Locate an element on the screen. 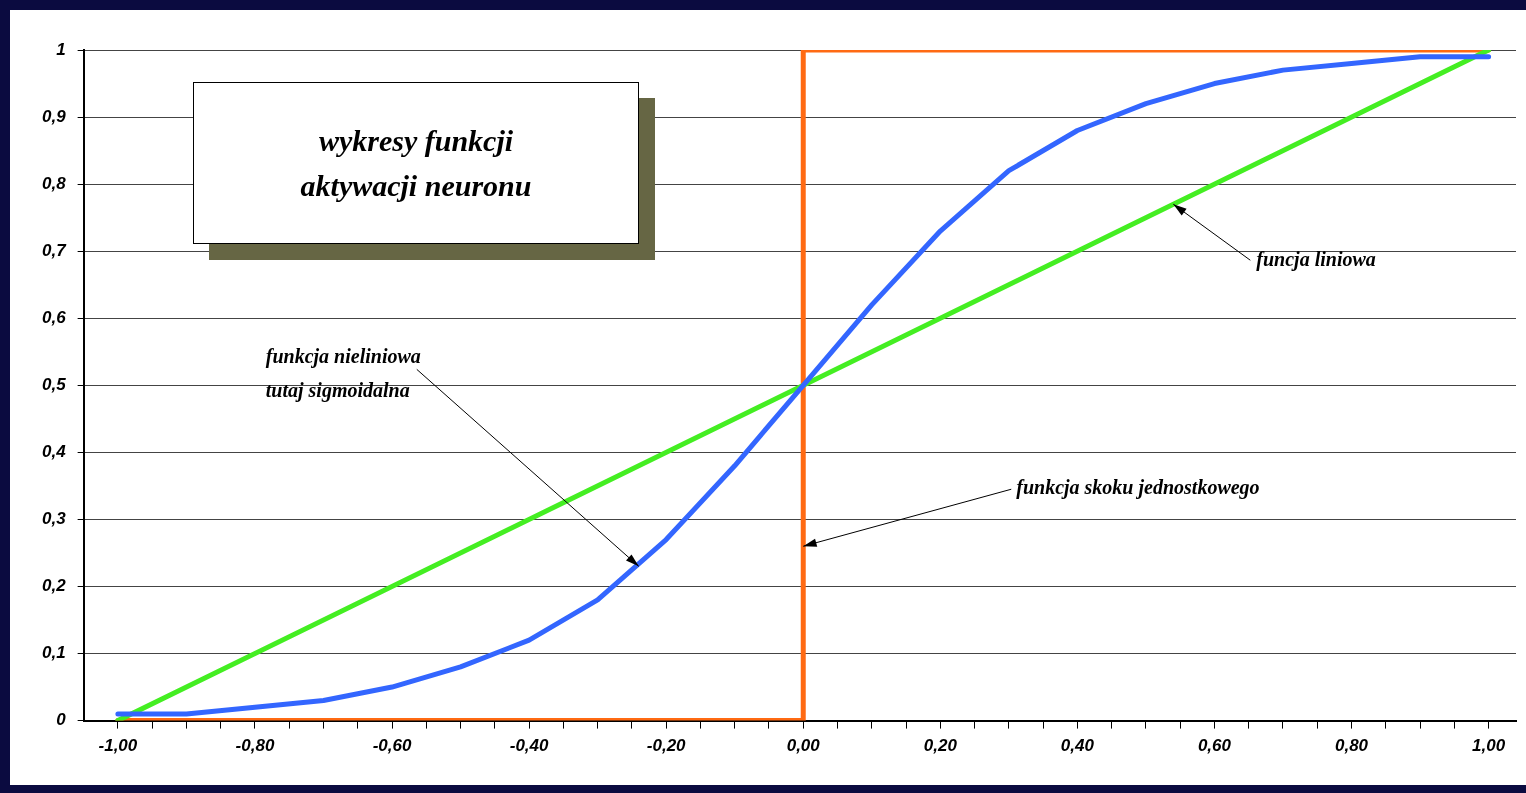 The height and width of the screenshot is (793, 1526). x-tick-label: 0,40 is located at coordinates (1077, 746).